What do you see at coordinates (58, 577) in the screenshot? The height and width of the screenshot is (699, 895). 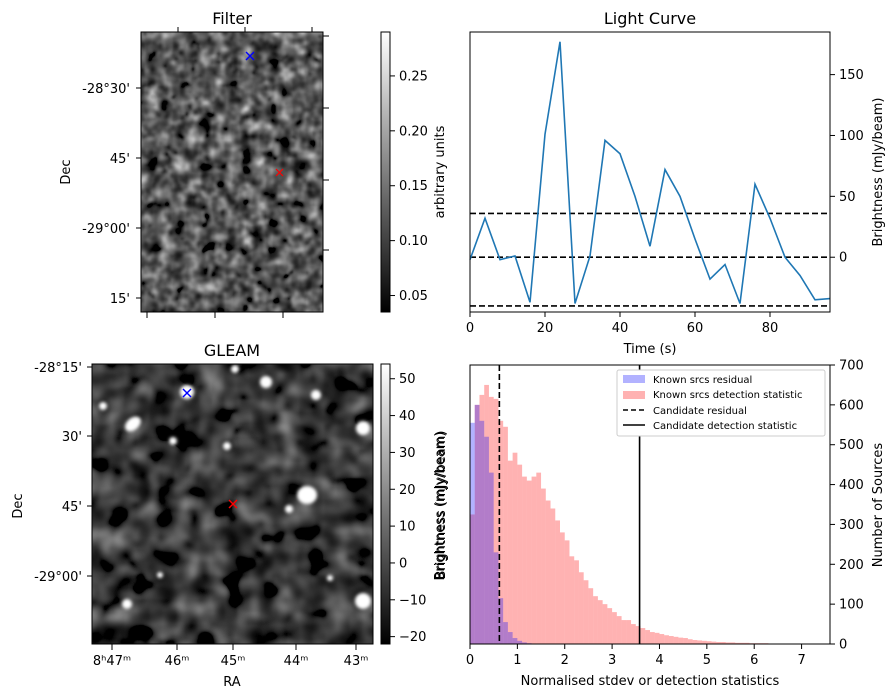 I see `gleam-ytick-label: -29°00'` at bounding box center [58, 577].